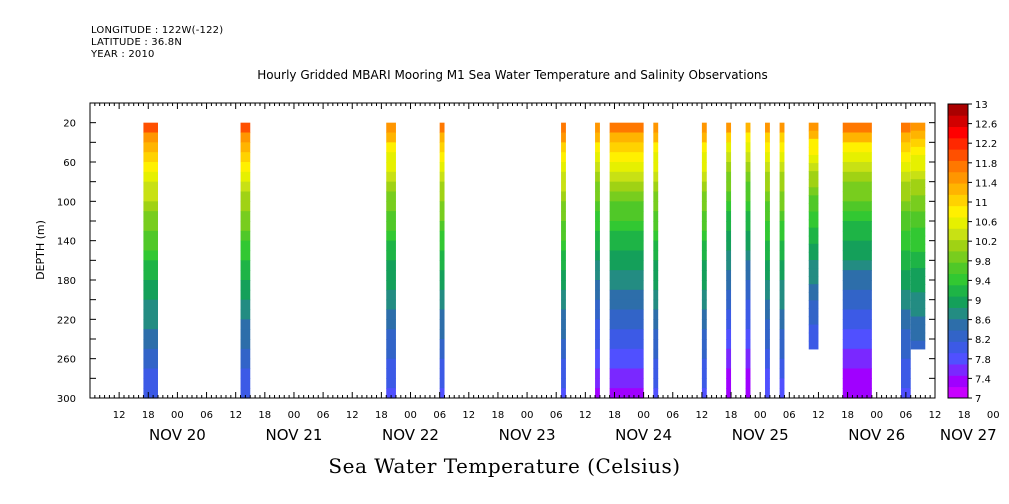 Image resolution: width=1009 pixels, height=504 pixels. I want to click on colorbar-label: 7.8, so click(983, 360).